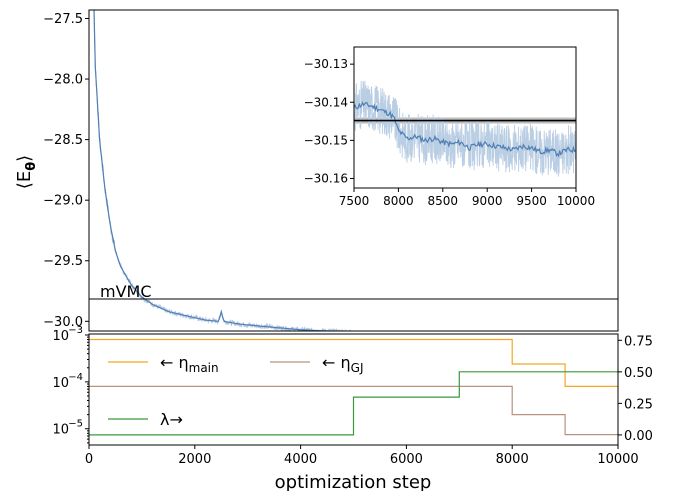  What do you see at coordinates (635, 389) in the screenshot?
I see `bottom-right-y-ticks: 0.75 0.50 0.25 0.00` at bounding box center [635, 389].